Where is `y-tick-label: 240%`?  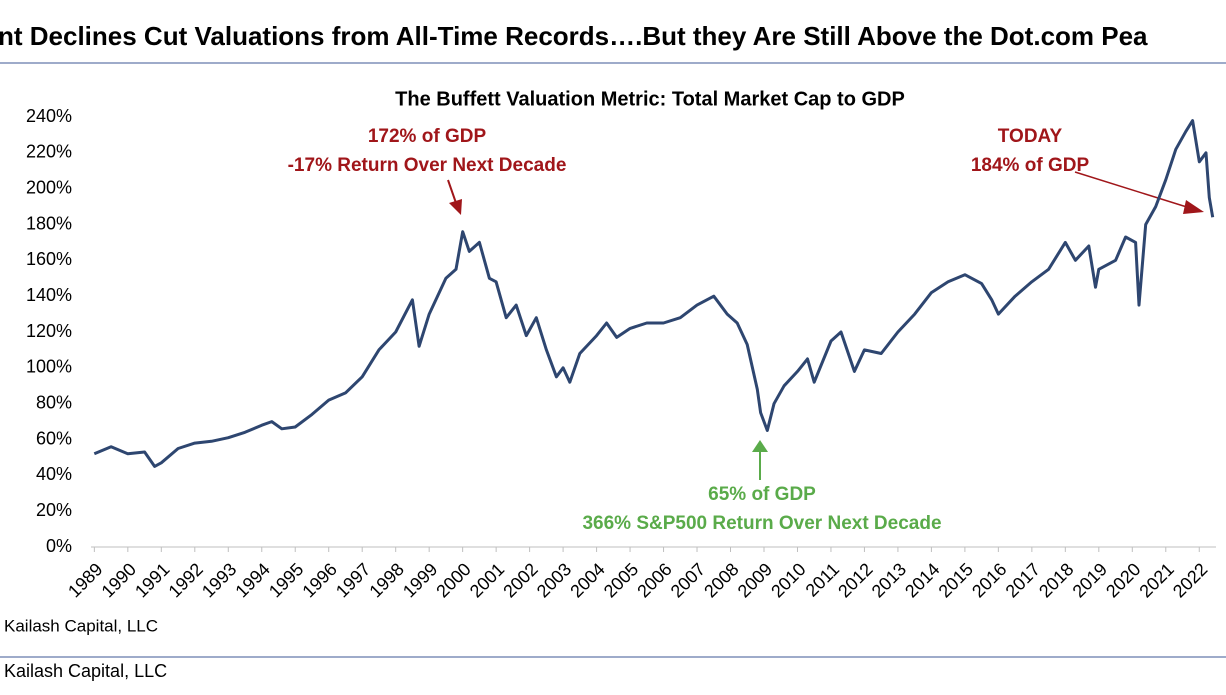 y-tick-label: 240% is located at coordinates (49, 116).